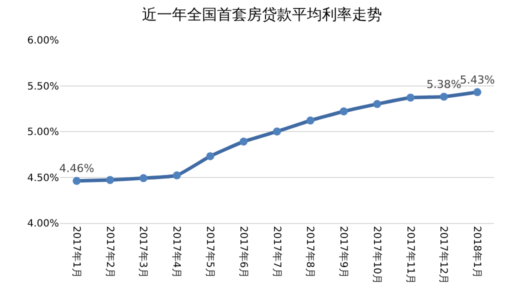  What do you see at coordinates (444, 84) in the screenshot?
I see `data-label: 5.38%` at bounding box center [444, 84].